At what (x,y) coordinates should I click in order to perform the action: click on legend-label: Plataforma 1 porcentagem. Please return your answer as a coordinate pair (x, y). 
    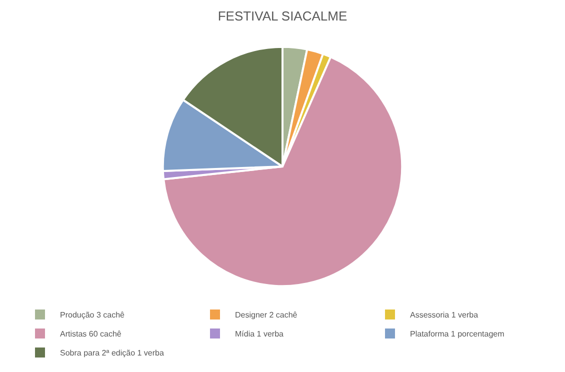
    Looking at the image, I should click on (457, 334).